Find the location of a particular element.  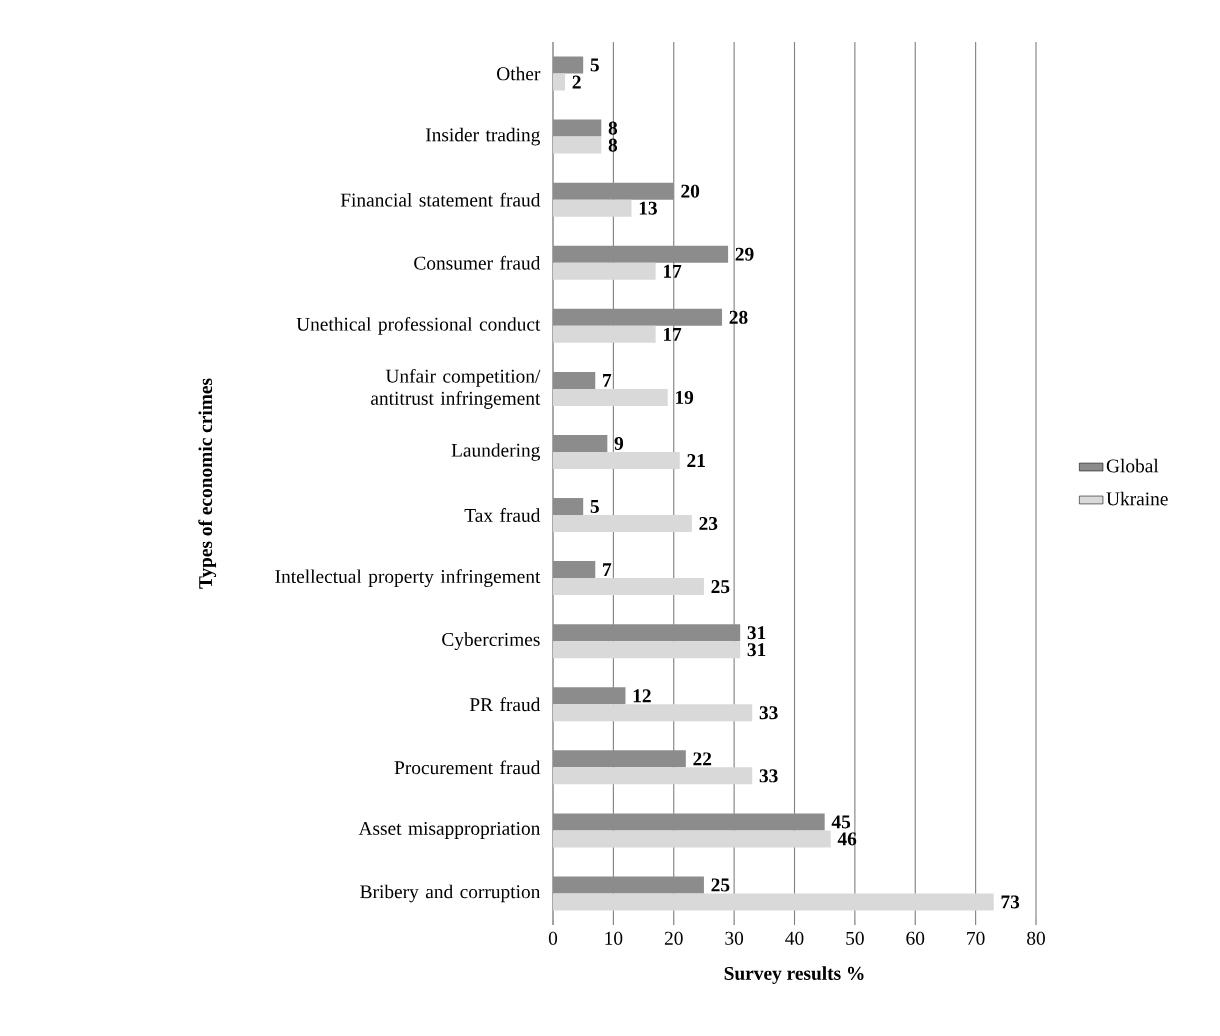

x-tick-label: 10 is located at coordinates (614, 938).